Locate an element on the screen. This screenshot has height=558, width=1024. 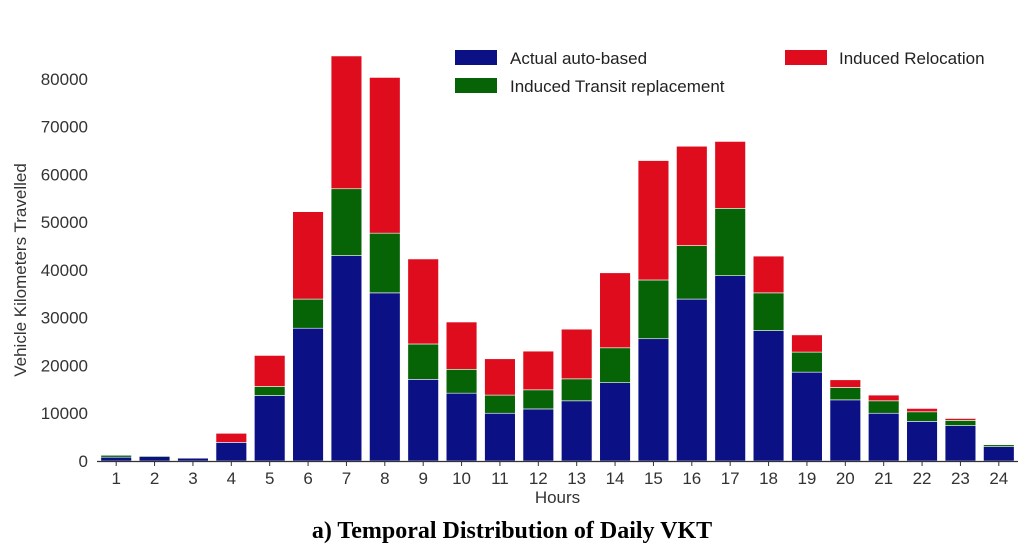
x-tick-label: 19 is located at coordinates (806, 478).